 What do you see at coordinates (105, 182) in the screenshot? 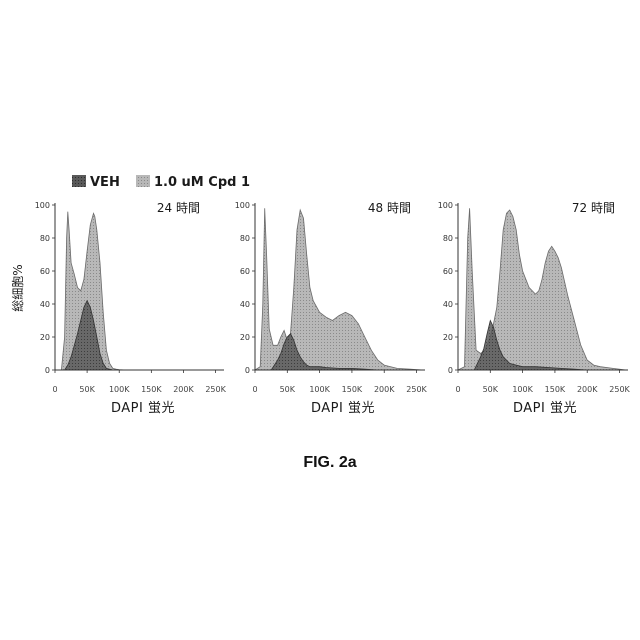
I see `legend-label-veh: VEH` at bounding box center [105, 182].